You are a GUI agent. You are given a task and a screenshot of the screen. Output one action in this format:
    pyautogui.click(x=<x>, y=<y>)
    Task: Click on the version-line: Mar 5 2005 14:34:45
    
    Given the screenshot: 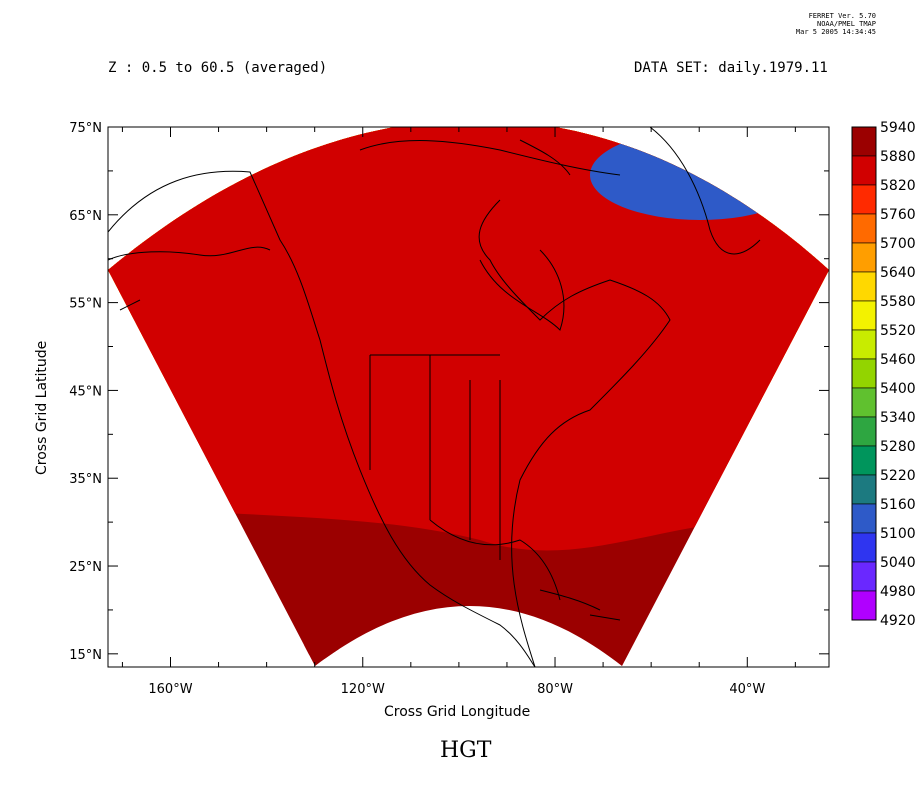 What is the action you would take?
    pyautogui.click(x=835, y=32)
    